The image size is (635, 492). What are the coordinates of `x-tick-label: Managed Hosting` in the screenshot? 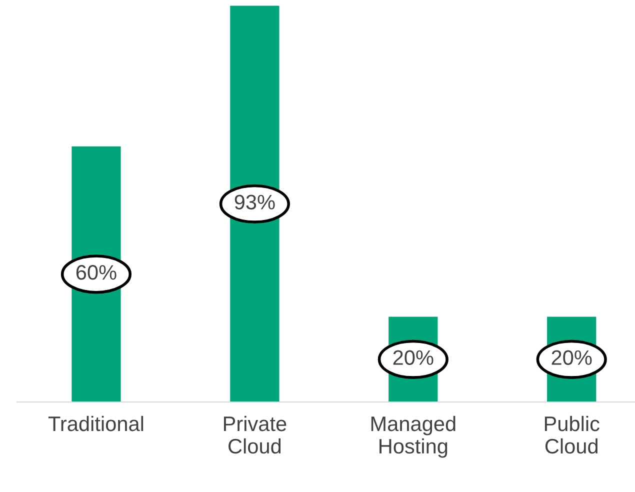 It's located at (413, 437).